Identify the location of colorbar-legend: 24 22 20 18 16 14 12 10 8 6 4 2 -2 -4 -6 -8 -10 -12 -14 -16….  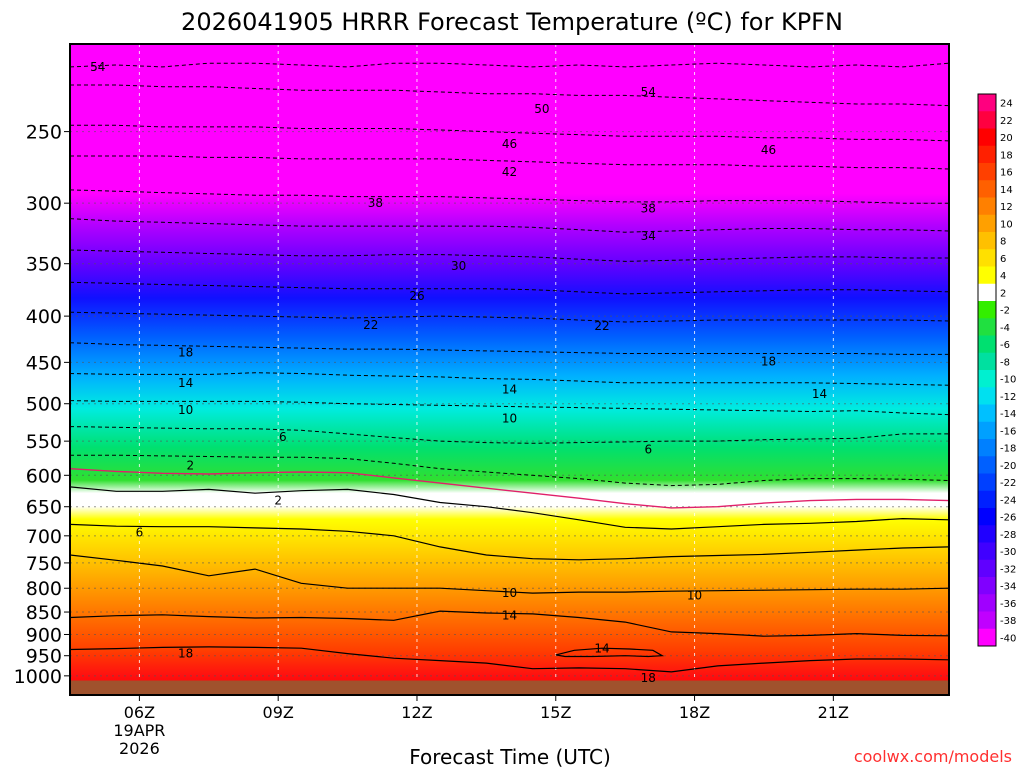
(996, 370).